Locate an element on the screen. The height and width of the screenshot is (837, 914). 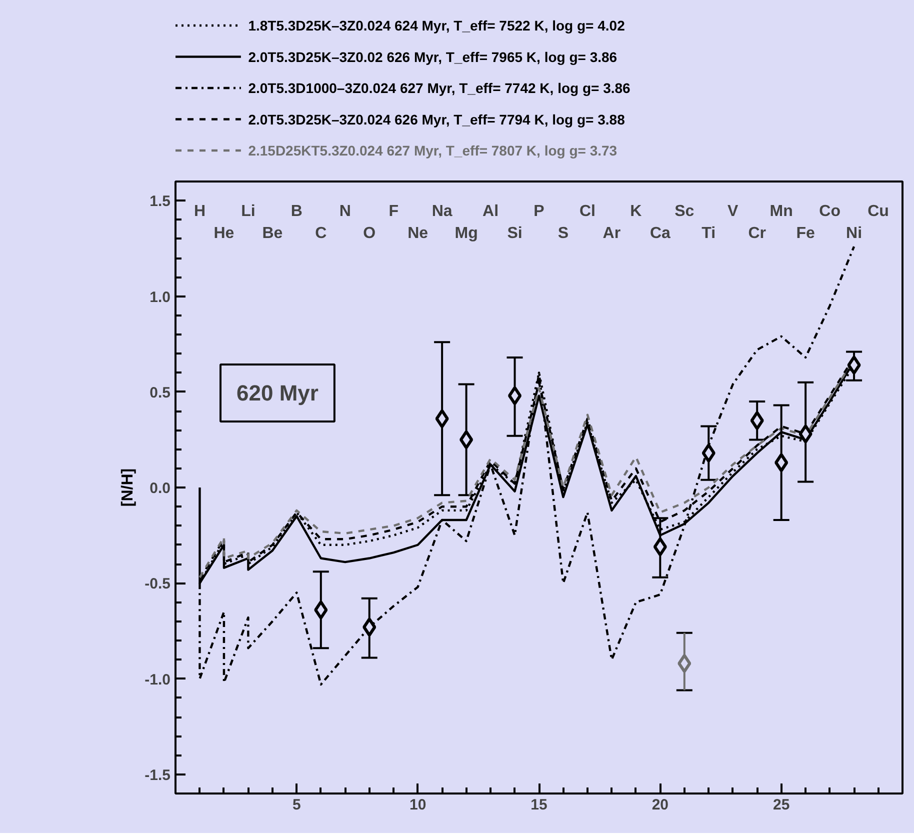
annotation: Cr is located at coordinates (757, 233).